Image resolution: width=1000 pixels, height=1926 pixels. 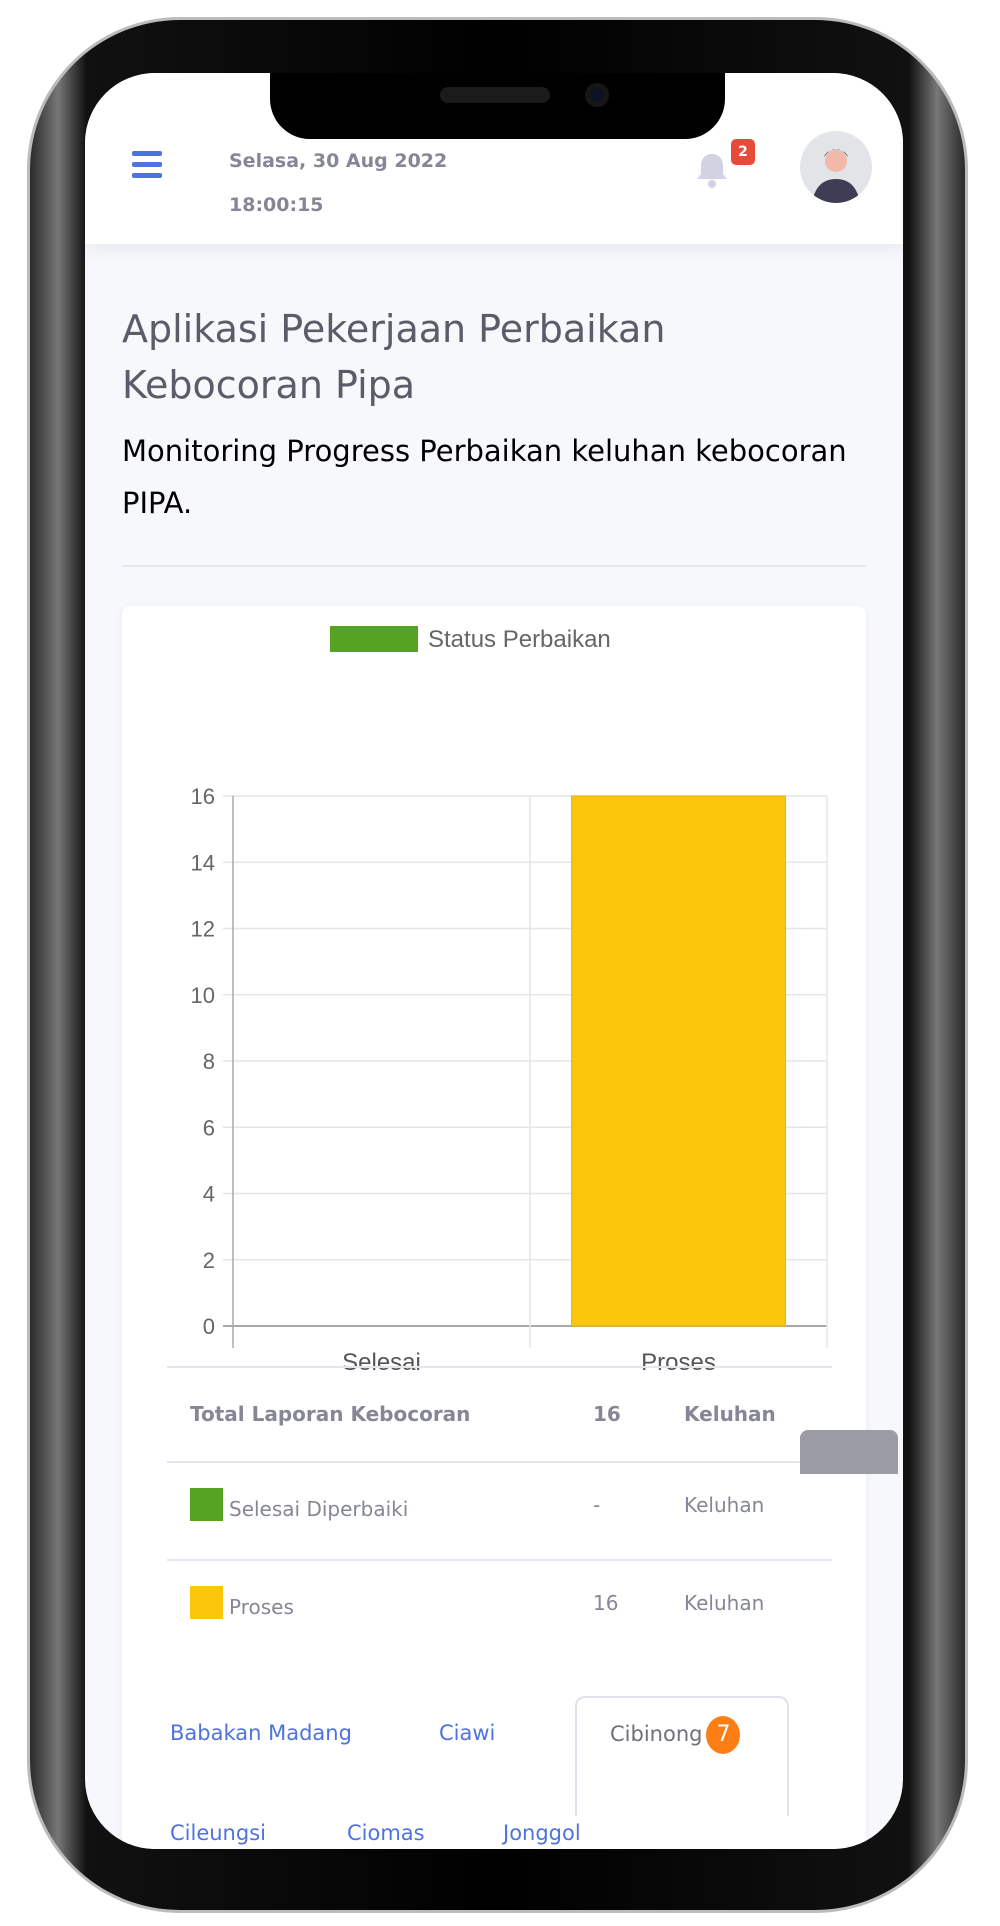 I want to click on datetime: Selasa, 30 Aug 2022 18:00:15, so click(x=338, y=183).